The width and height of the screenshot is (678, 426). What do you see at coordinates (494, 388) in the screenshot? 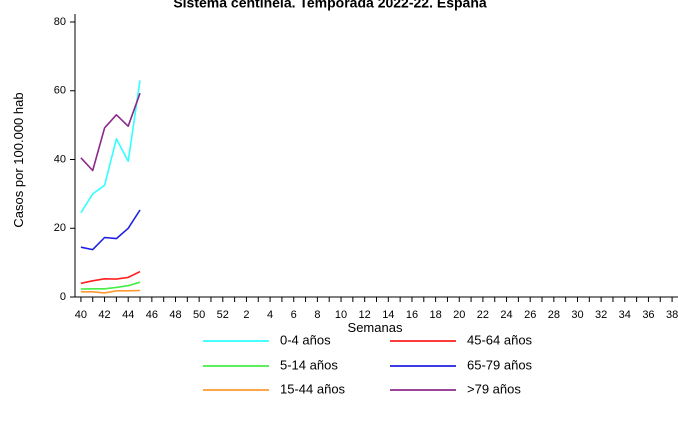
I see `legend-label: >79 años` at bounding box center [494, 388].